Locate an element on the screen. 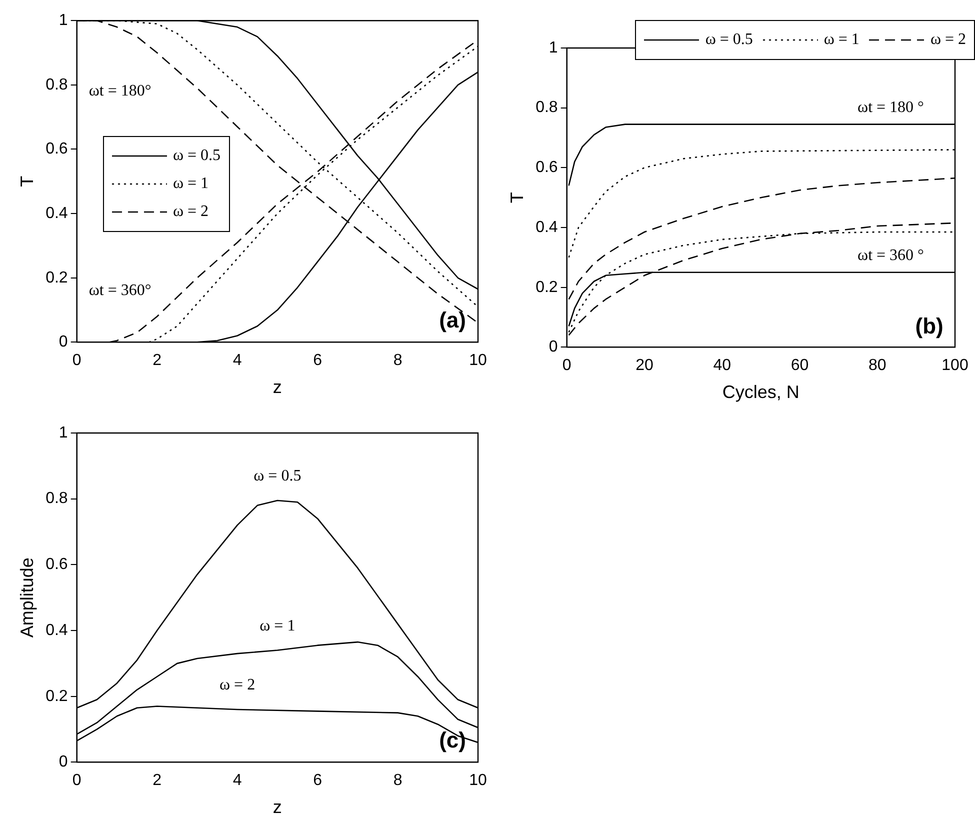 This screenshot has height=815, width=975. x-tick-label: 80 is located at coordinates (877, 365).